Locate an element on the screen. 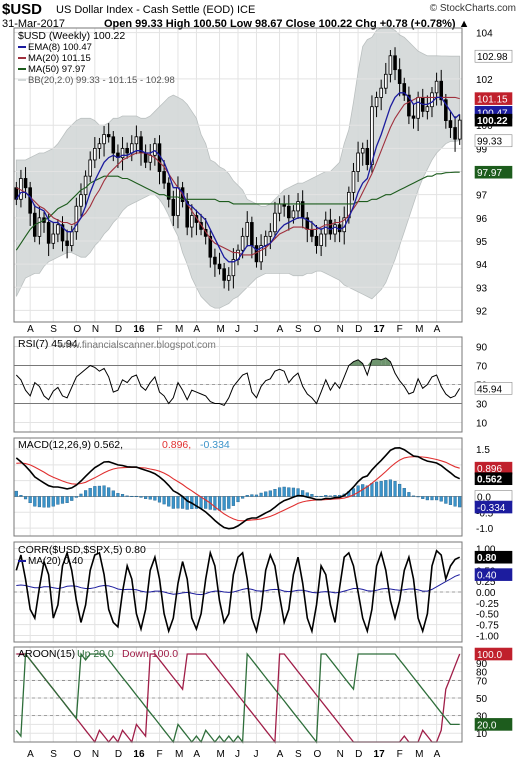  x-axis-label-1-2: O is located at coordinates (77, 754).